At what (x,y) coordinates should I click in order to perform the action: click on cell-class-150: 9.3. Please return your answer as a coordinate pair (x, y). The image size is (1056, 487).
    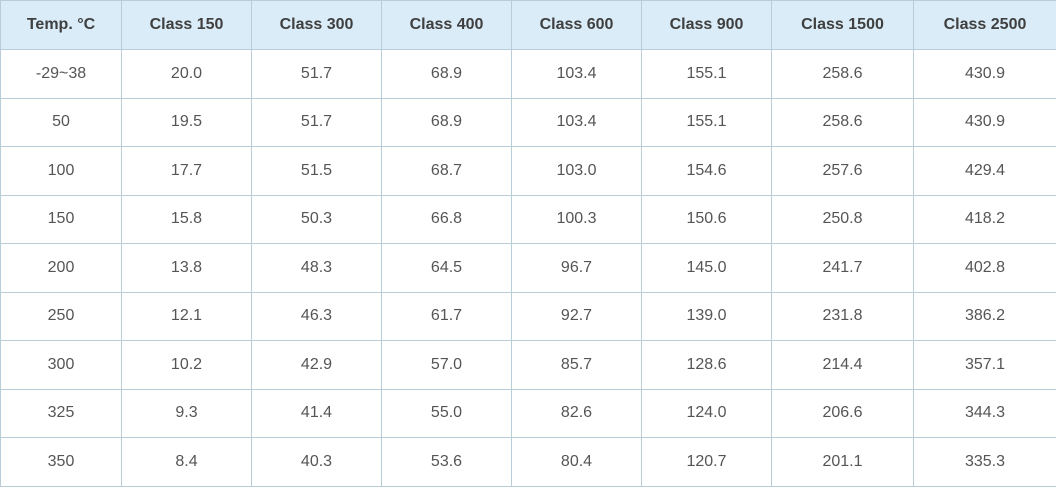
    Looking at the image, I should click on (187, 413).